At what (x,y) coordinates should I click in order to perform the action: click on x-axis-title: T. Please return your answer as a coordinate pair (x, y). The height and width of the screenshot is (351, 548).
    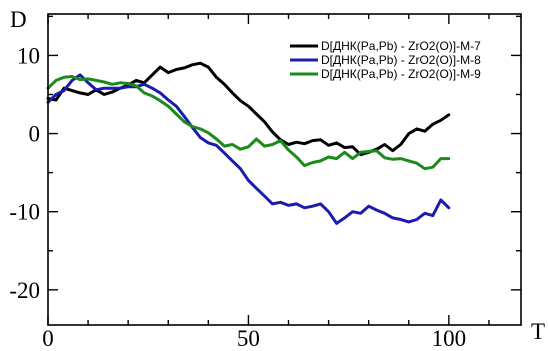
    Looking at the image, I should click on (538, 331).